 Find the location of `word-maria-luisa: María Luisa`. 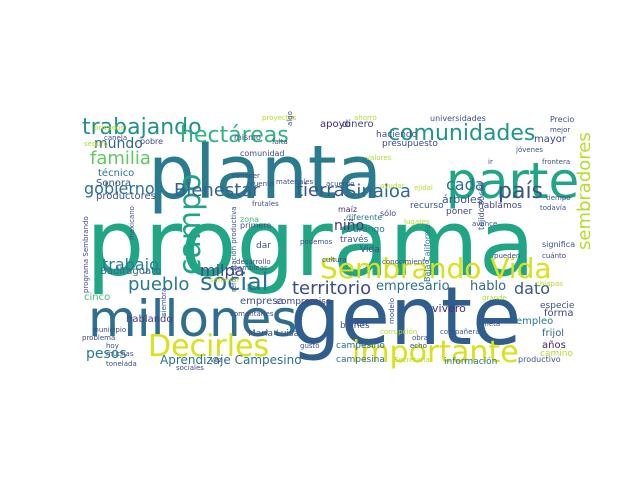

word-maria-luisa: María Luisa is located at coordinates (273, 334).